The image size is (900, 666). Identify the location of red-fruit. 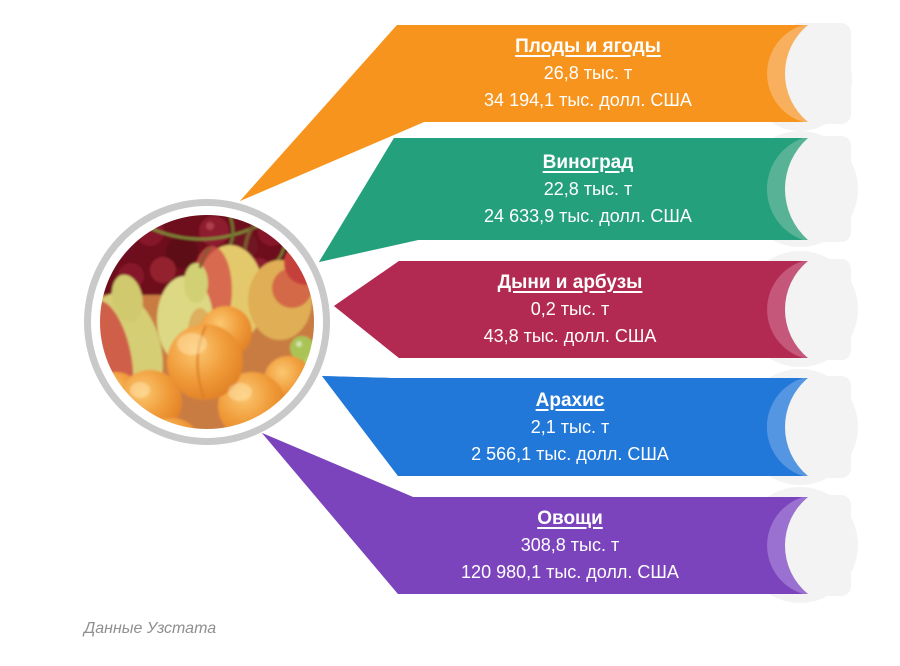
(104, 462).